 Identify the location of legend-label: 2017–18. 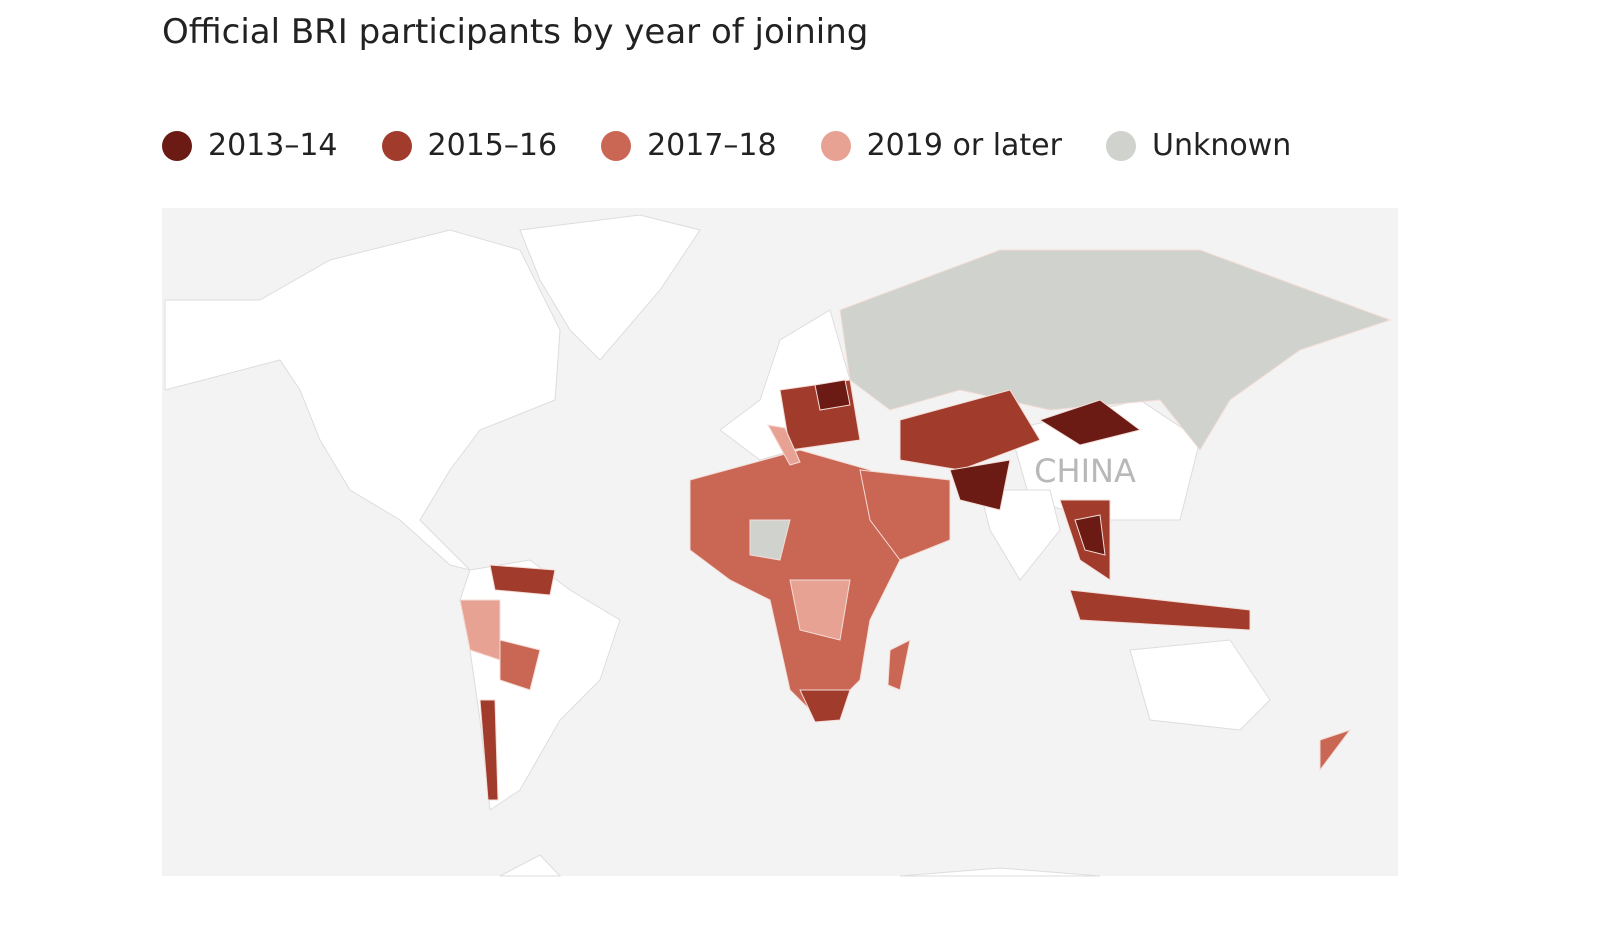
(712, 145).